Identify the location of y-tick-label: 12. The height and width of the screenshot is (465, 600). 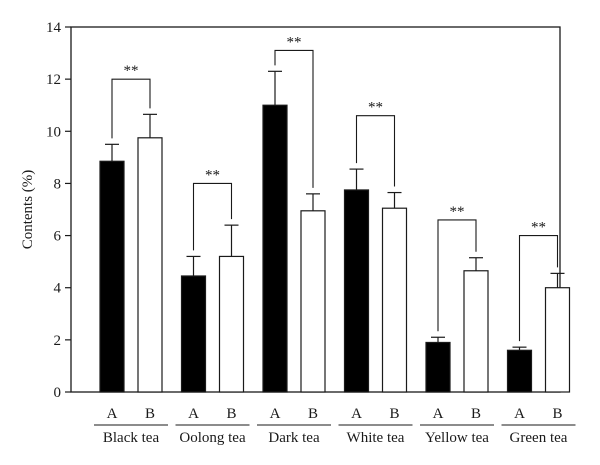
(53, 80).